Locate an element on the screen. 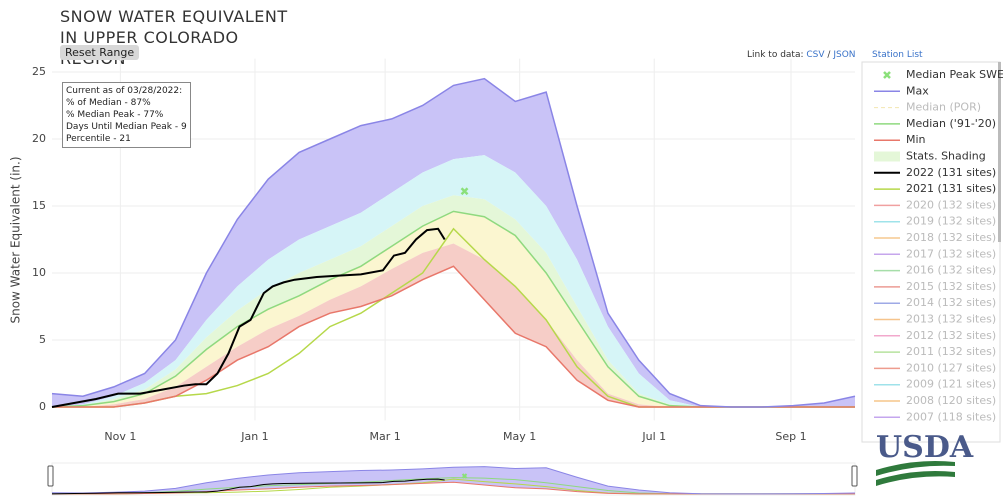 The image size is (1003, 500). legend-entry: 2011 (132 sites) is located at coordinates (935, 351).